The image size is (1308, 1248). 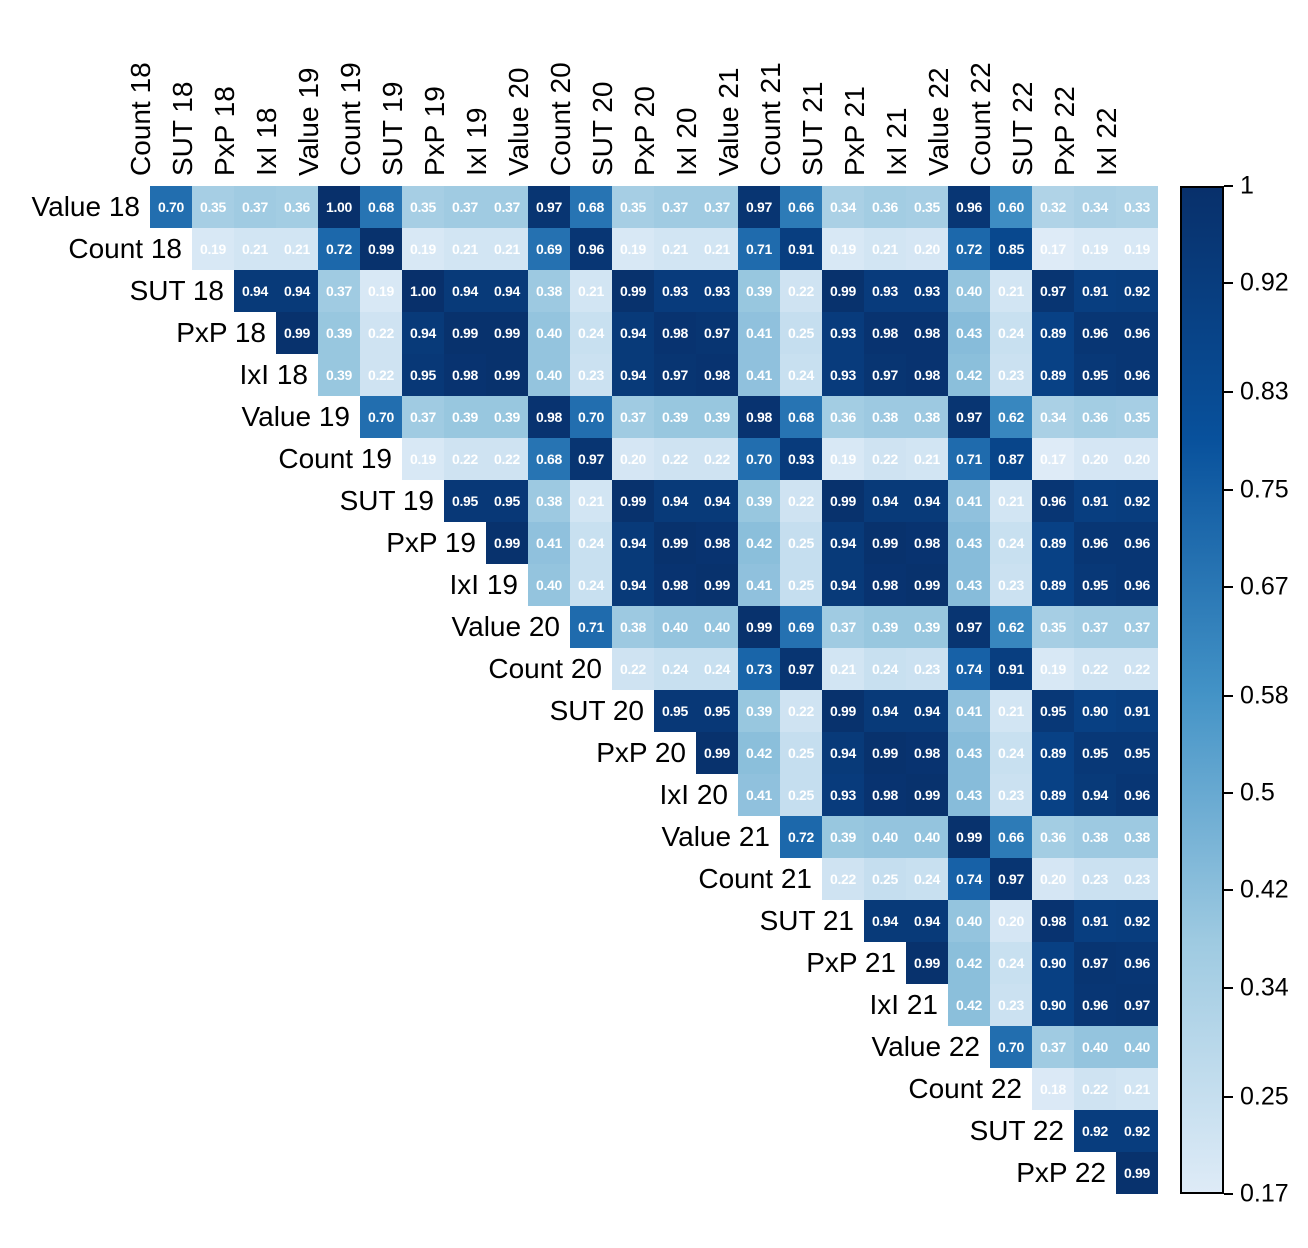 What do you see at coordinates (1095, 879) in the screenshot?
I see `cell-value: 0.23` at bounding box center [1095, 879].